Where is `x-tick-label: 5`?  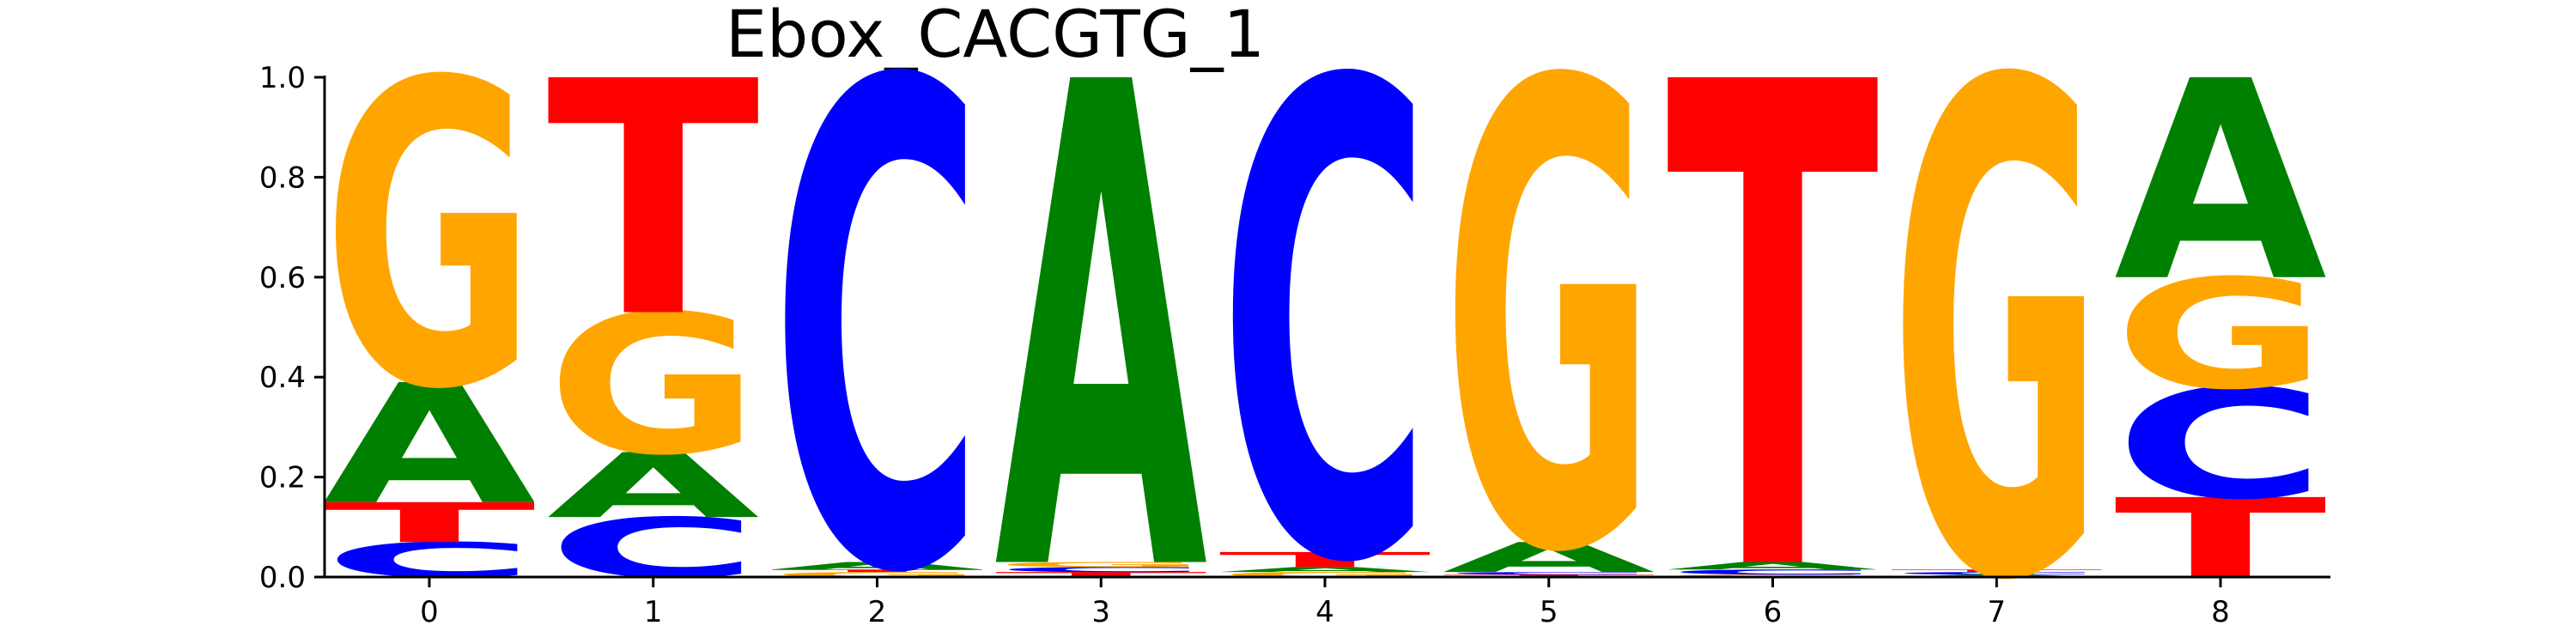 x-tick-label: 5 is located at coordinates (1549, 612).